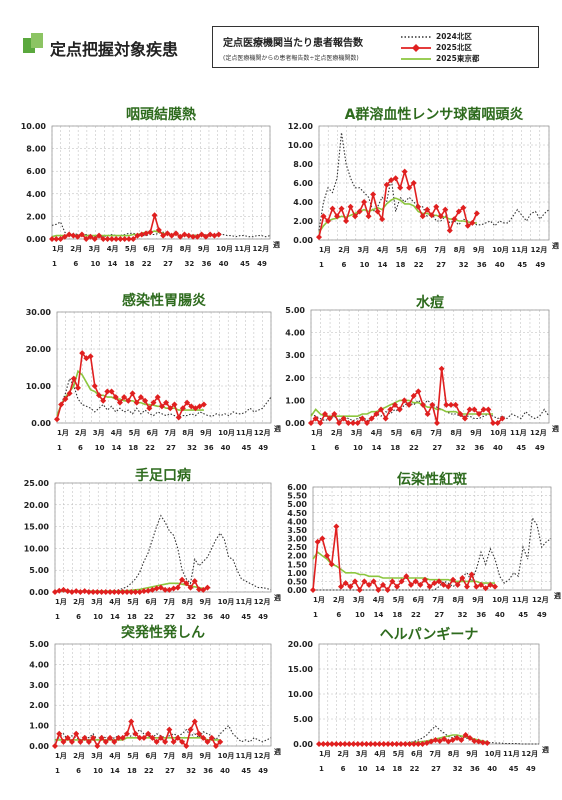 This screenshot has width=562, height=800. I want to click on x-month-label: 8月, so click(456, 433).